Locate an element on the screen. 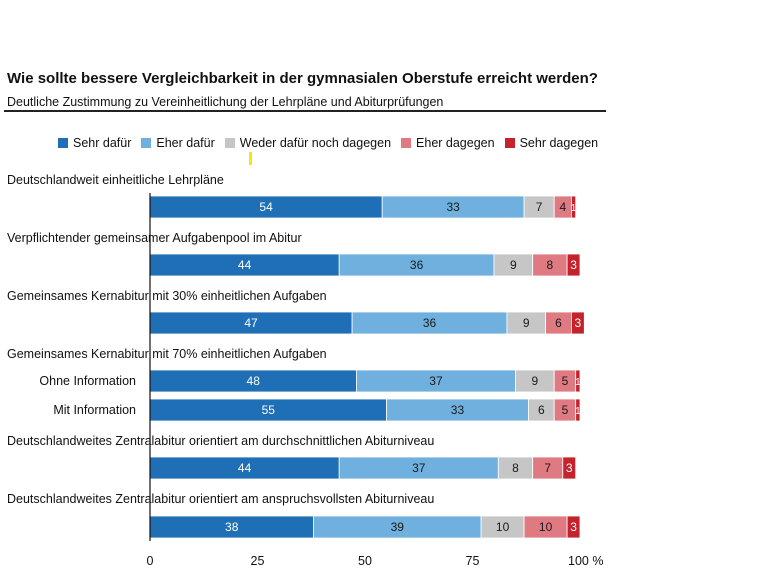 This screenshot has width=768, height=575. data-label: 55 is located at coordinates (269, 410).